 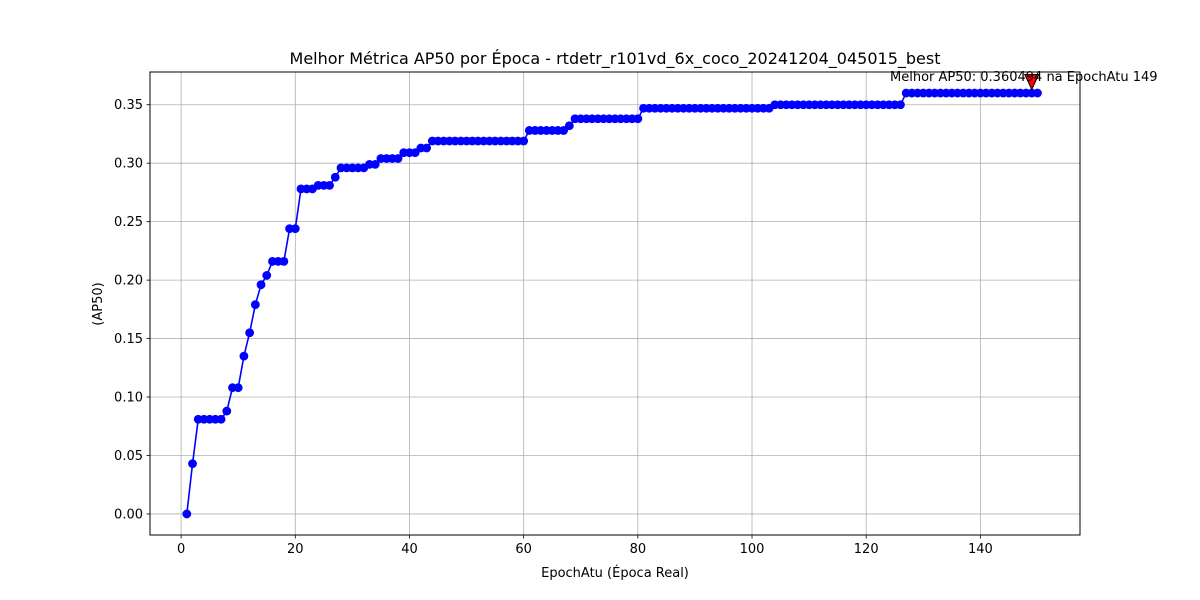 I want to click on x-tick-label: 120, so click(x=866, y=549).